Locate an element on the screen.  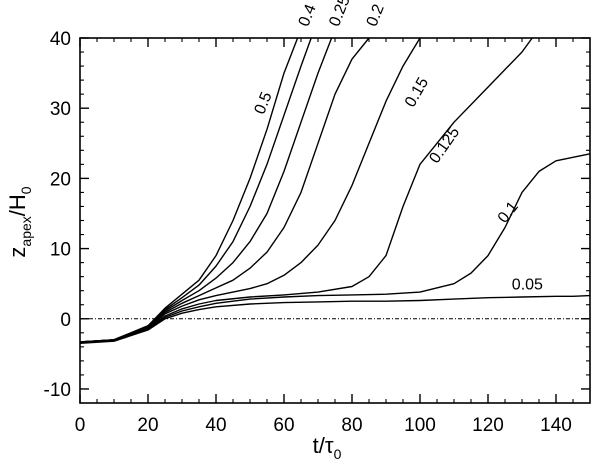
x-tick-label: 0 is located at coordinates (80, 425).